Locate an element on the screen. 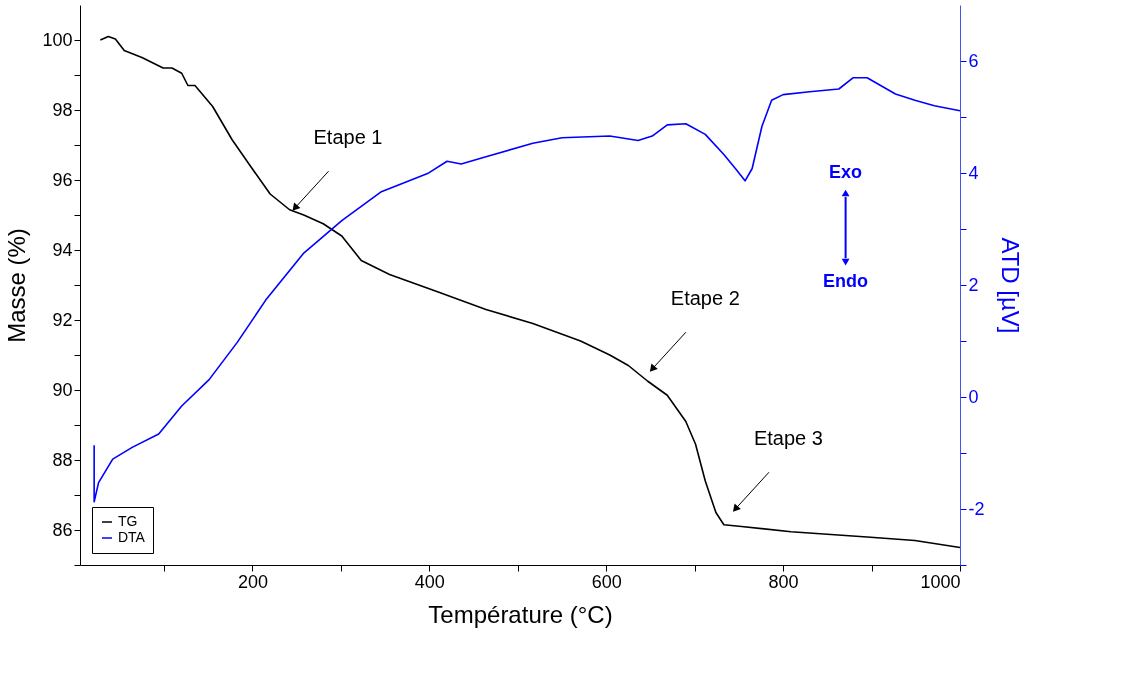 The width and height of the screenshot is (1147, 700). legend-label: TG is located at coordinates (128, 521).